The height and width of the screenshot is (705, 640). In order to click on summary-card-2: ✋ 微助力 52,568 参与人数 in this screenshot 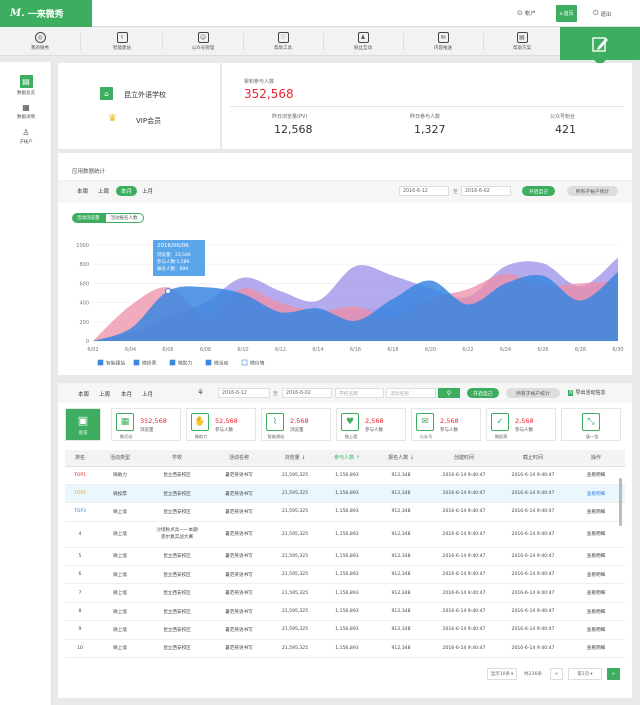, I will do `click(221, 424)`.